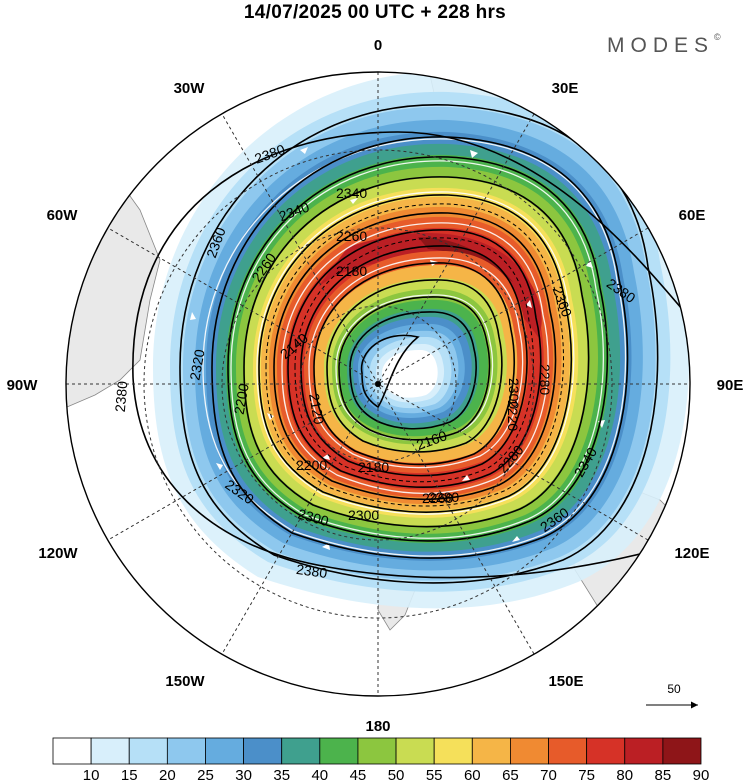 The image size is (750, 782). Describe the element at coordinates (465, 259) in the screenshot. I see `shade-85-jet` at that location.